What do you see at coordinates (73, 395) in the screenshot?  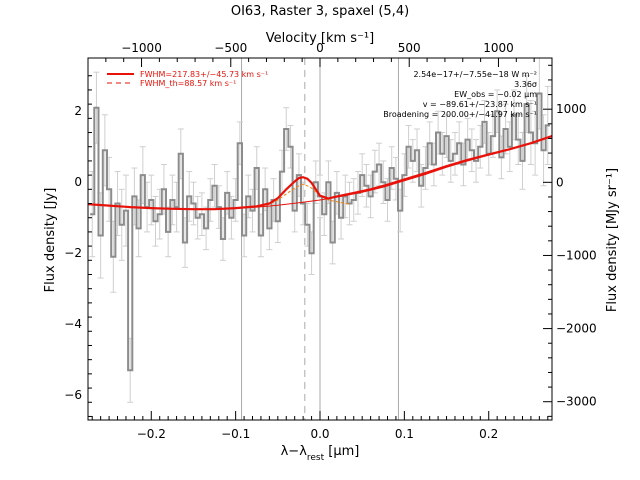 I see `y-tick-label: −6` at bounding box center [73, 395].